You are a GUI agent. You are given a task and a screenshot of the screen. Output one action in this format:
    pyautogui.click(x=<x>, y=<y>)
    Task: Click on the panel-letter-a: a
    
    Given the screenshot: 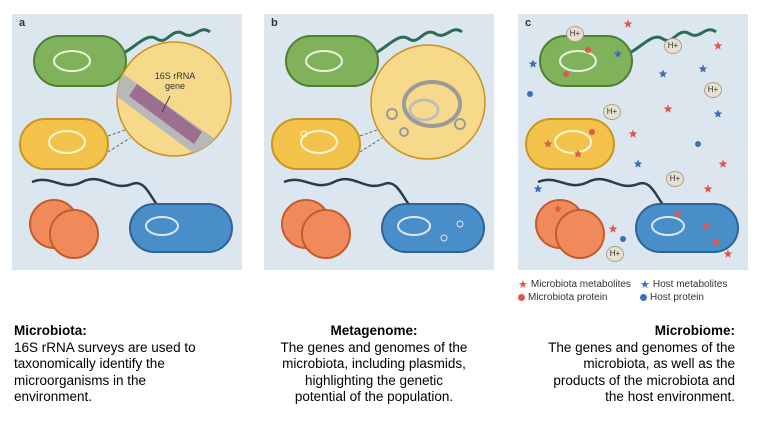 What is the action you would take?
    pyautogui.click(x=22, y=23)
    